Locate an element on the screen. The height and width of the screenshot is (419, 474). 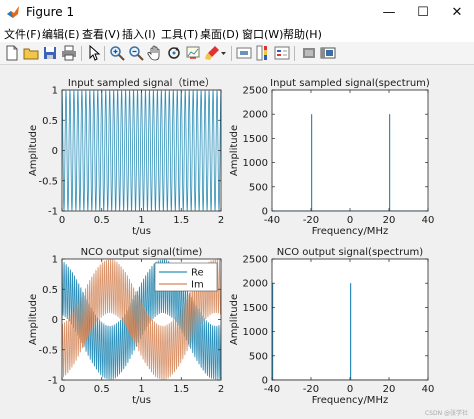
matlab-app-icon is located at coordinates (13, 12).